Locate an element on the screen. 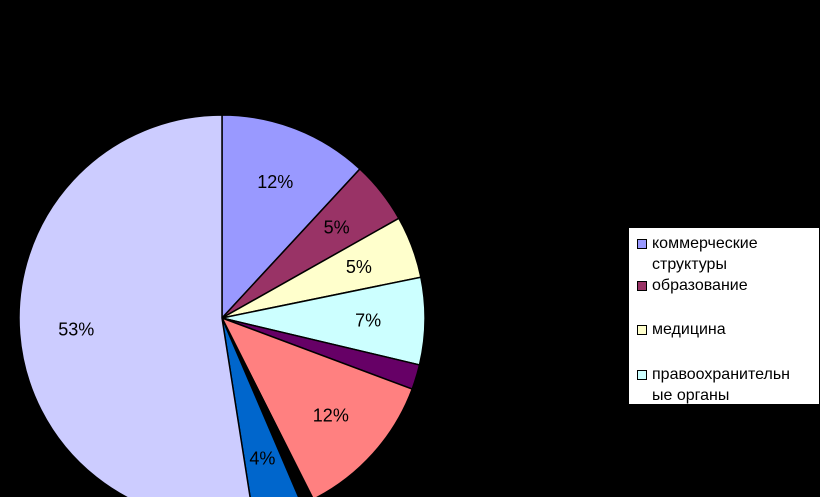 The width and height of the screenshot is (820, 497). legend-item-education: образование is located at coordinates (728, 285).